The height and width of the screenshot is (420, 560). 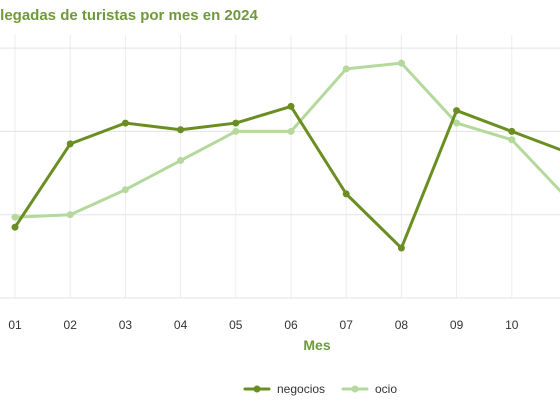 What do you see at coordinates (71, 325) in the screenshot?
I see `x-tick-label: 02` at bounding box center [71, 325].